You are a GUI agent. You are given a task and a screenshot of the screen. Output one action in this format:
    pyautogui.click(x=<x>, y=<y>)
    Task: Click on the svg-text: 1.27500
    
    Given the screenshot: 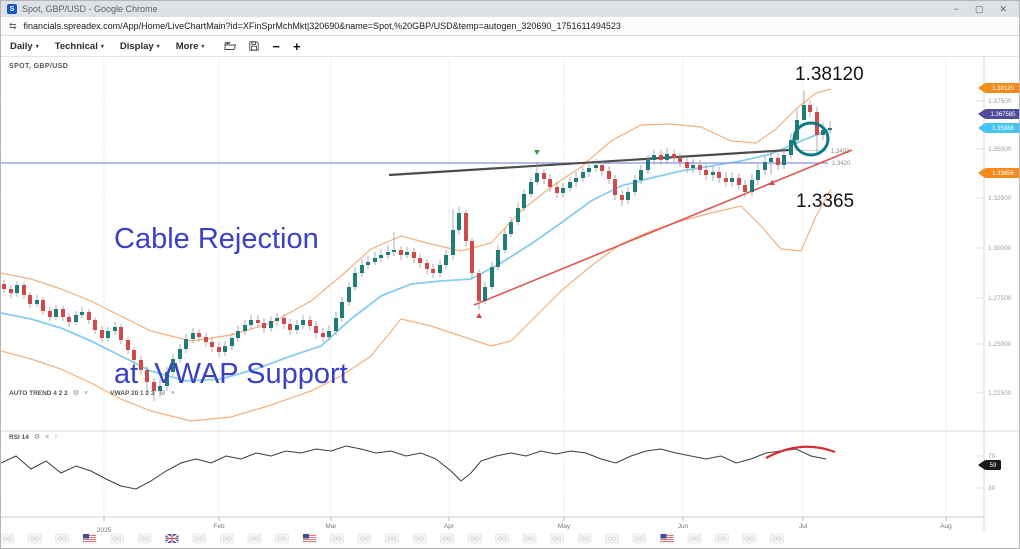 What is the action you would take?
    pyautogui.click(x=1000, y=298)
    